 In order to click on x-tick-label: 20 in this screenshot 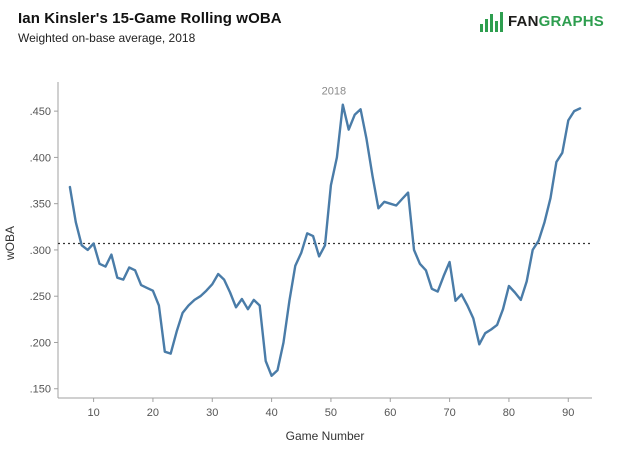, I will do `click(153, 413)`.